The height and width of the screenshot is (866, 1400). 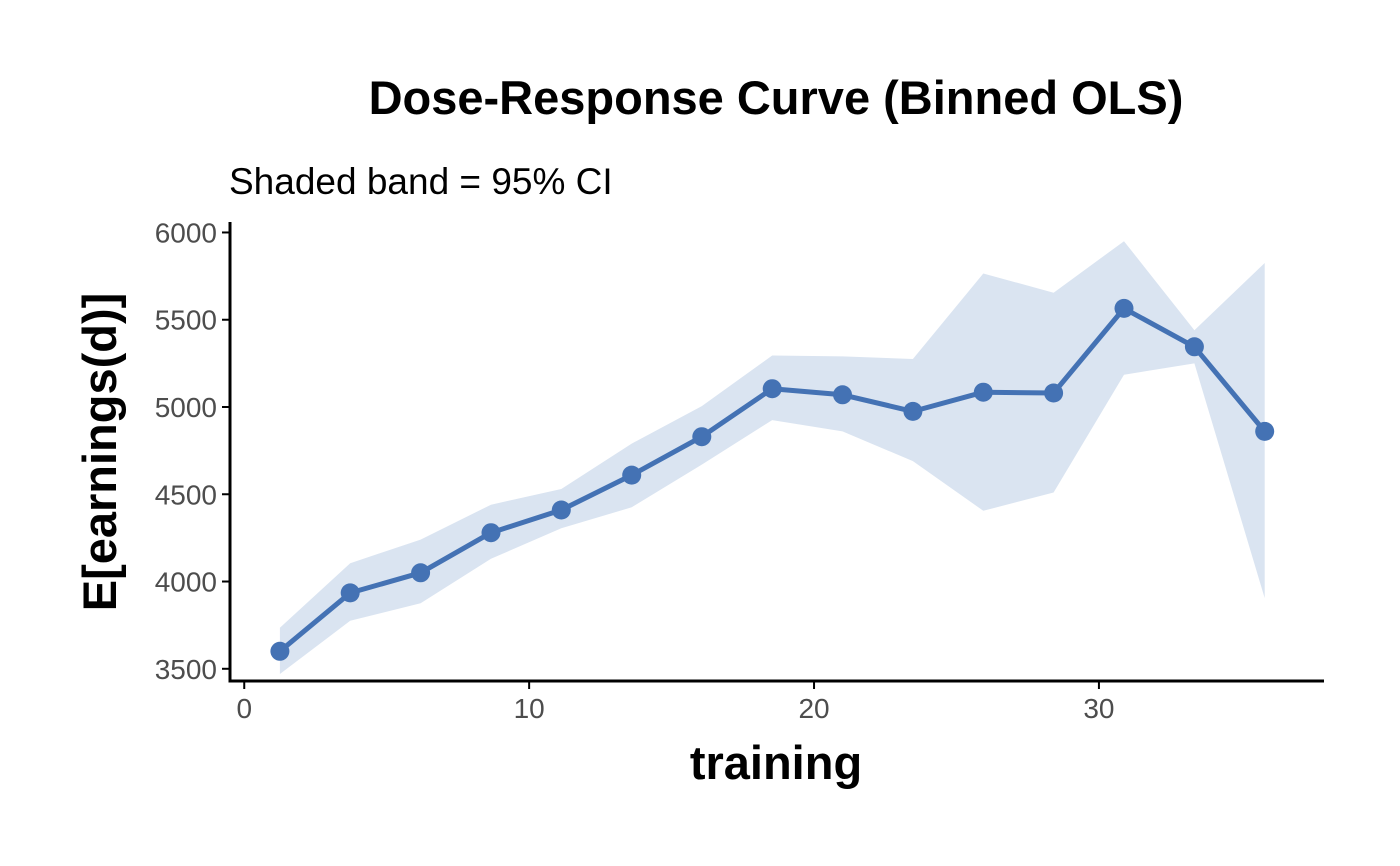 What do you see at coordinates (776, 97) in the screenshot?
I see `chart-title: Dose-Response Curve (Binned OLS)` at bounding box center [776, 97].